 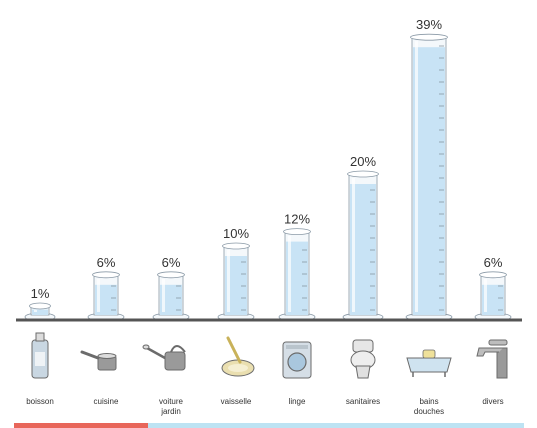 What do you see at coordinates (363, 401) in the screenshot?
I see `category-label: sanitaires` at bounding box center [363, 401].